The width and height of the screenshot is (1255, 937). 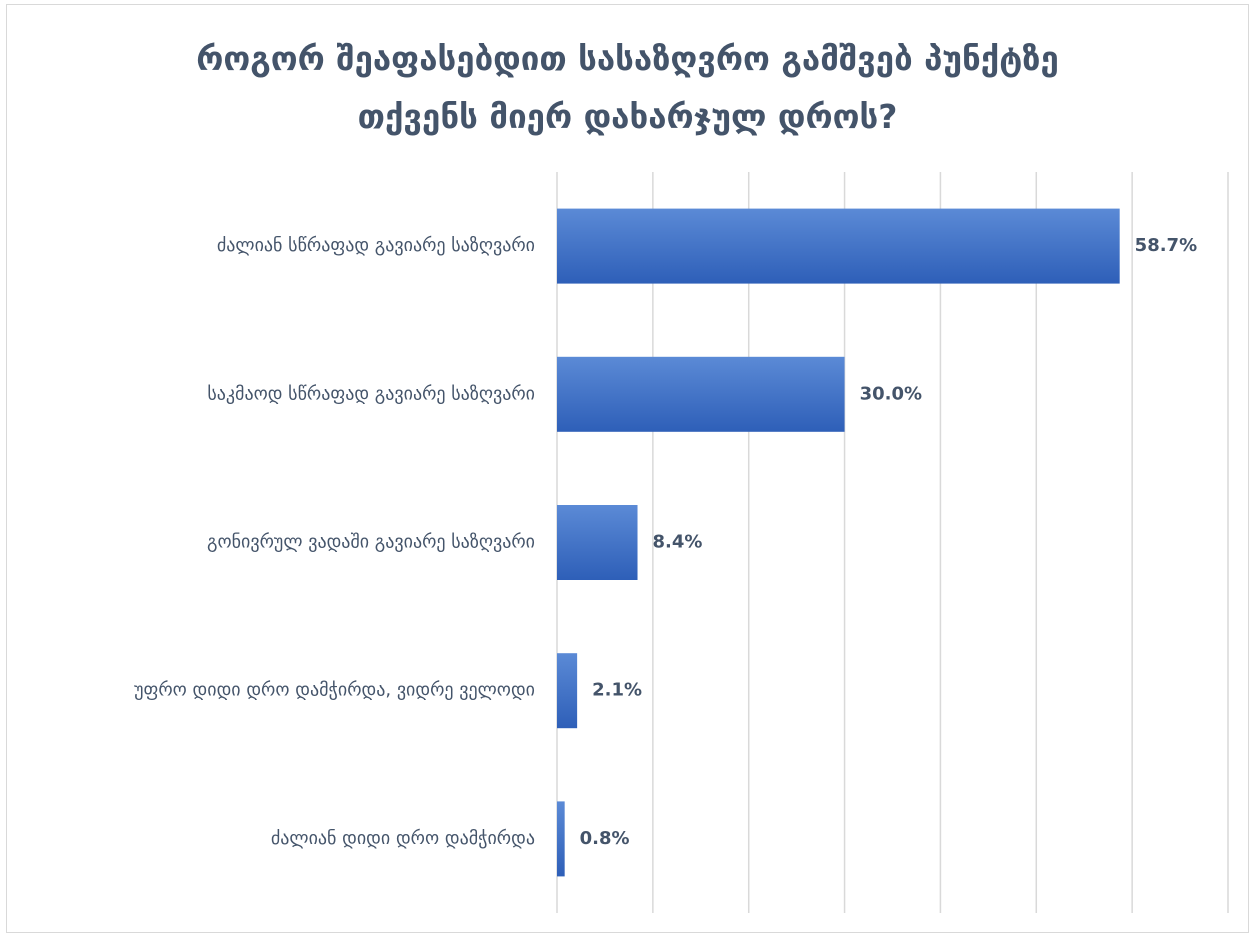 I want to click on data-label-3: 8.4%, so click(x=678, y=542).